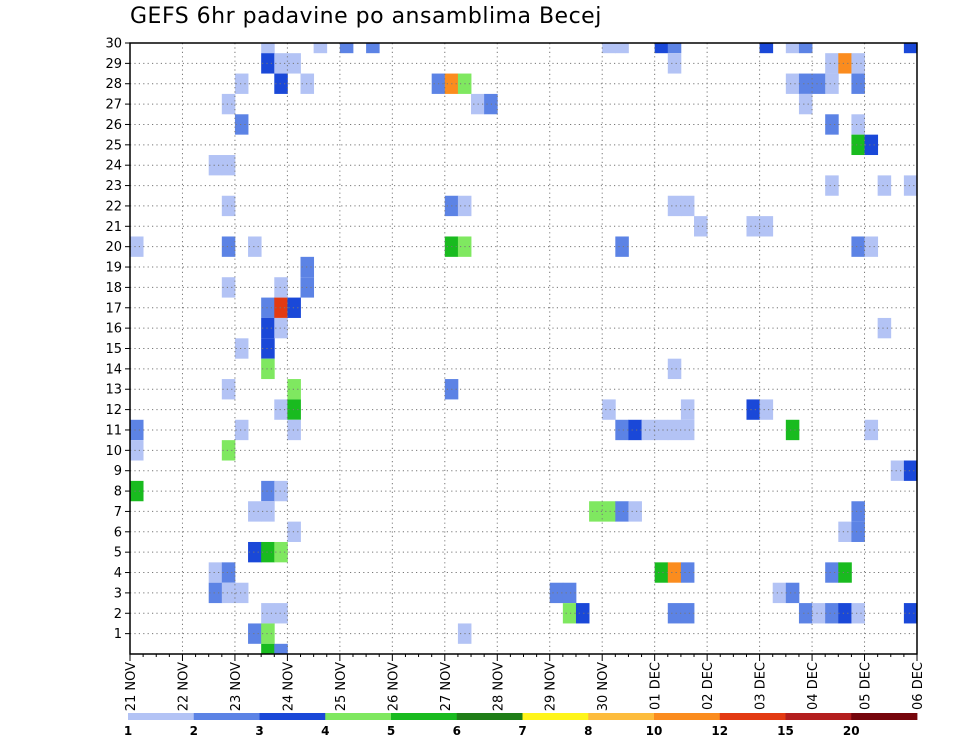 The image size is (960, 742). I want to click on y-tick-label: 19, so click(113, 268).